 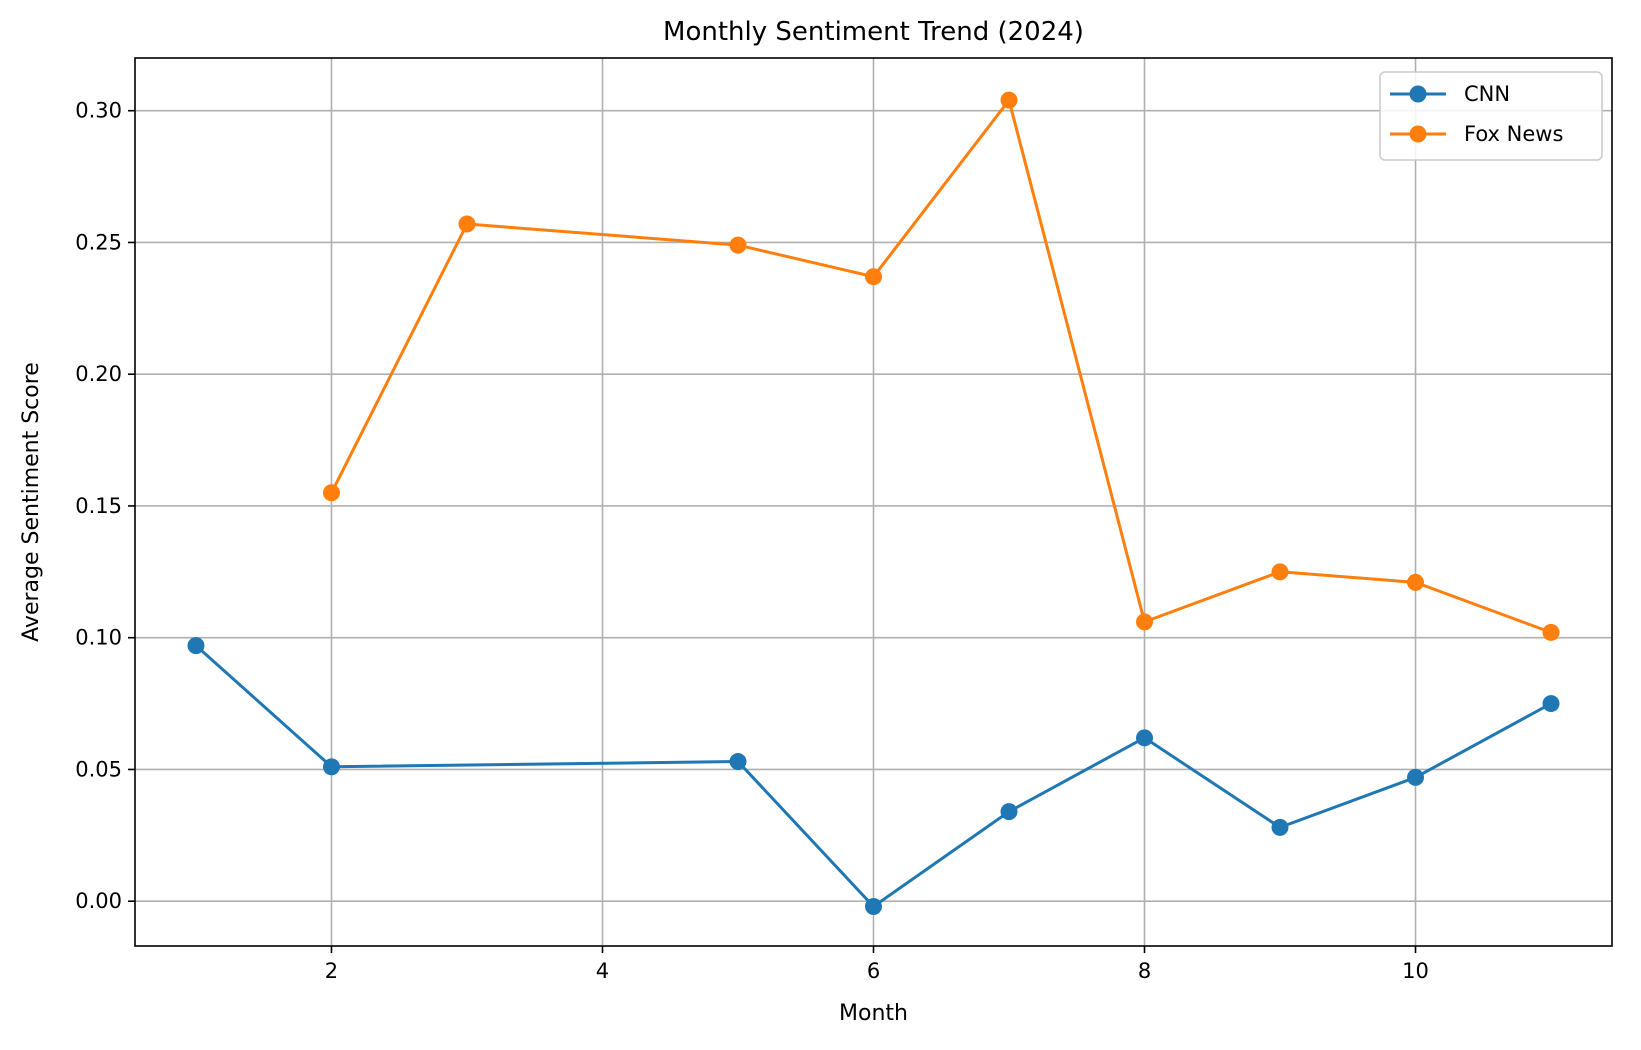 I want to click on legend: CNN Fox News, so click(x=1491, y=116).